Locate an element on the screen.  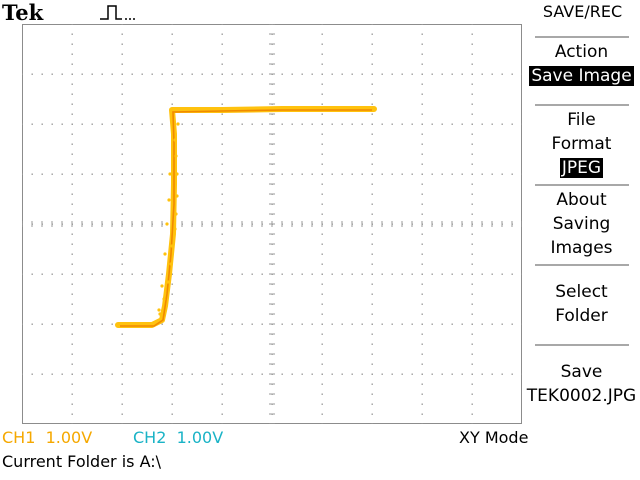
save-label: Save is located at coordinates (581, 372).